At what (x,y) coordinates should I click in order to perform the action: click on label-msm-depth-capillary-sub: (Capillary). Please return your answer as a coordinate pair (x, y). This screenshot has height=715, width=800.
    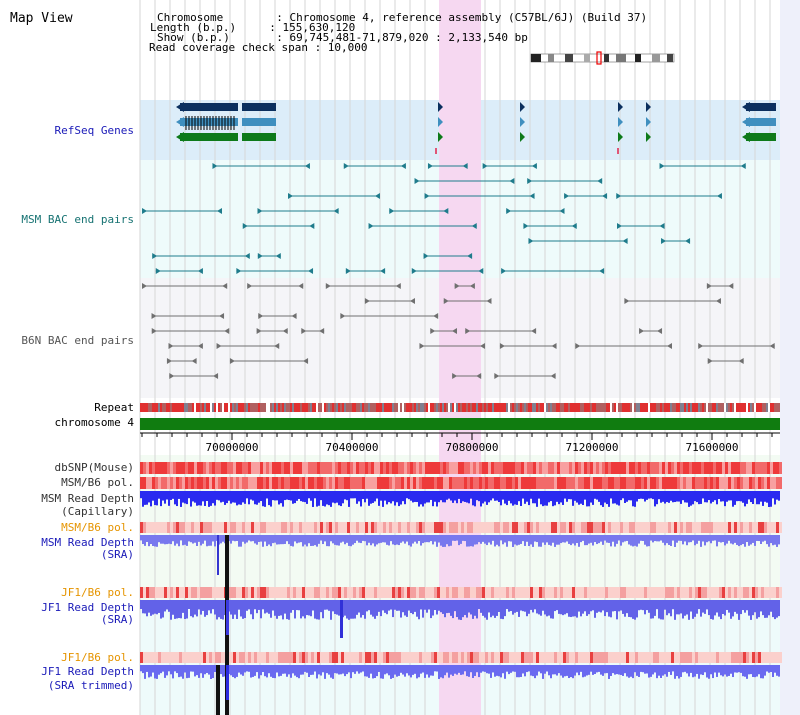
    Looking at the image, I should click on (97, 511).